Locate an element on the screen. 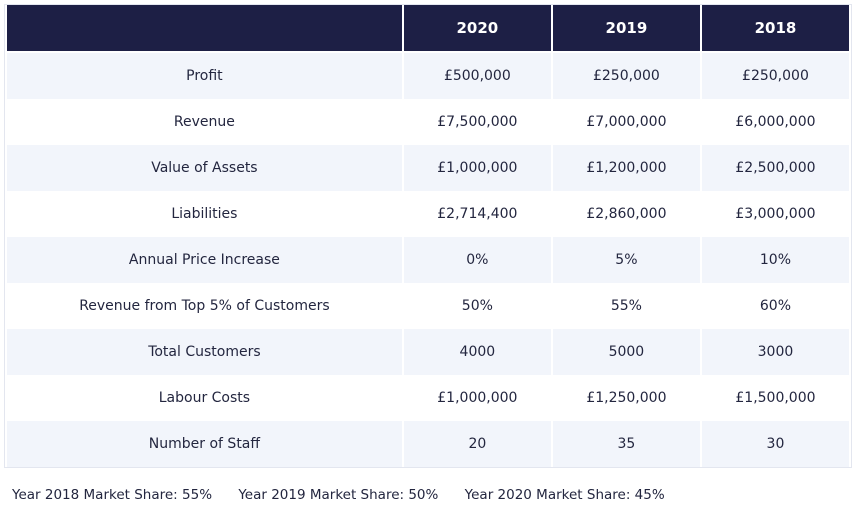 The width and height of the screenshot is (856, 520). cell-value: £3,000,000 is located at coordinates (775, 214).